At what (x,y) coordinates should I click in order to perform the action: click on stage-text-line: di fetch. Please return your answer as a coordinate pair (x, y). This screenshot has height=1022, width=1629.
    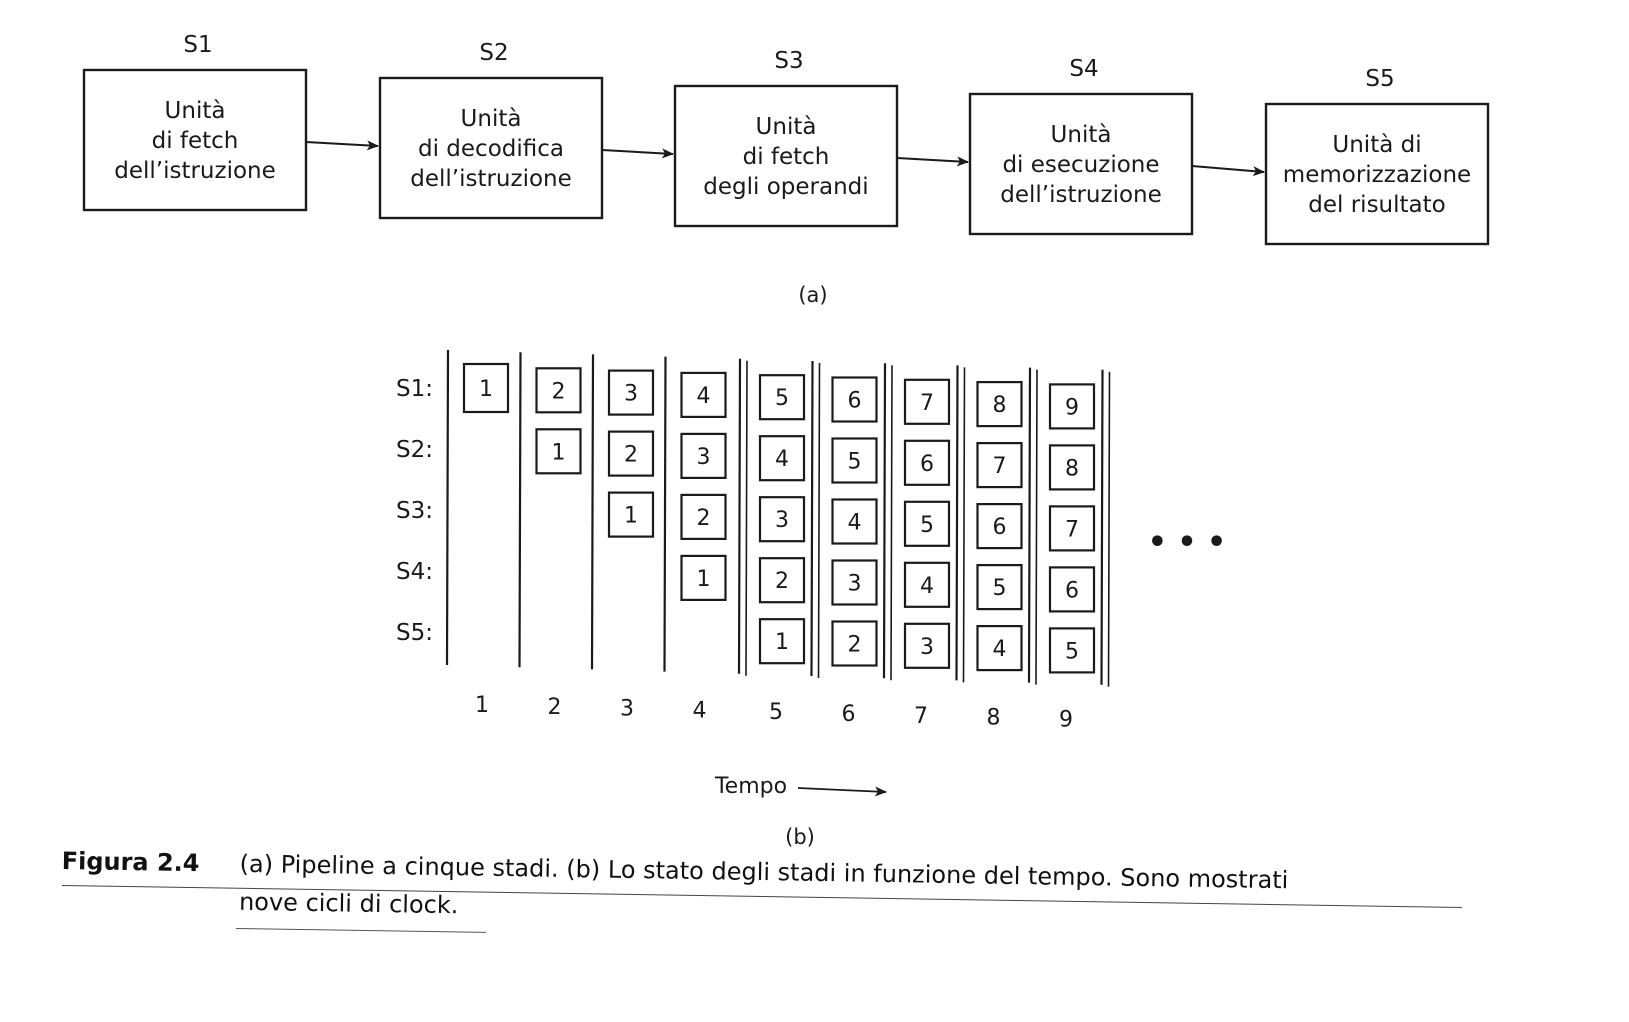
    Looking at the image, I should click on (786, 157).